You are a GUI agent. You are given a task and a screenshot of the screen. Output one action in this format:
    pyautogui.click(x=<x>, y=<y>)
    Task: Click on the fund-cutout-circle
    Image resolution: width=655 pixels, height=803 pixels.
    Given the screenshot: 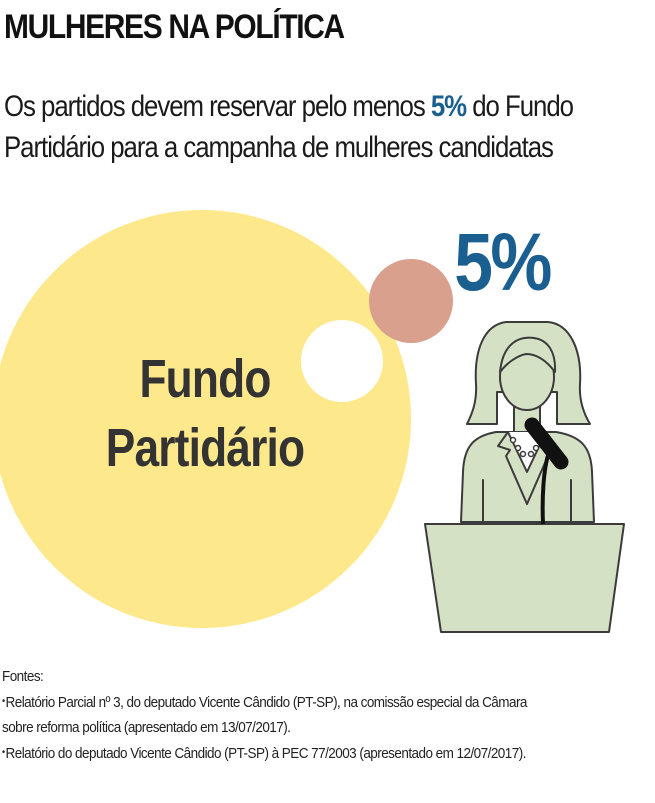 What is the action you would take?
    pyautogui.click(x=342, y=361)
    